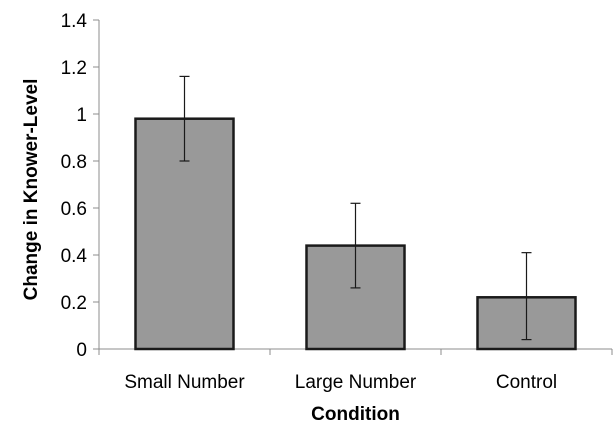 The height and width of the screenshot is (434, 615). What do you see at coordinates (74, 209) in the screenshot?
I see `y-tick-label: 0.6` at bounding box center [74, 209].